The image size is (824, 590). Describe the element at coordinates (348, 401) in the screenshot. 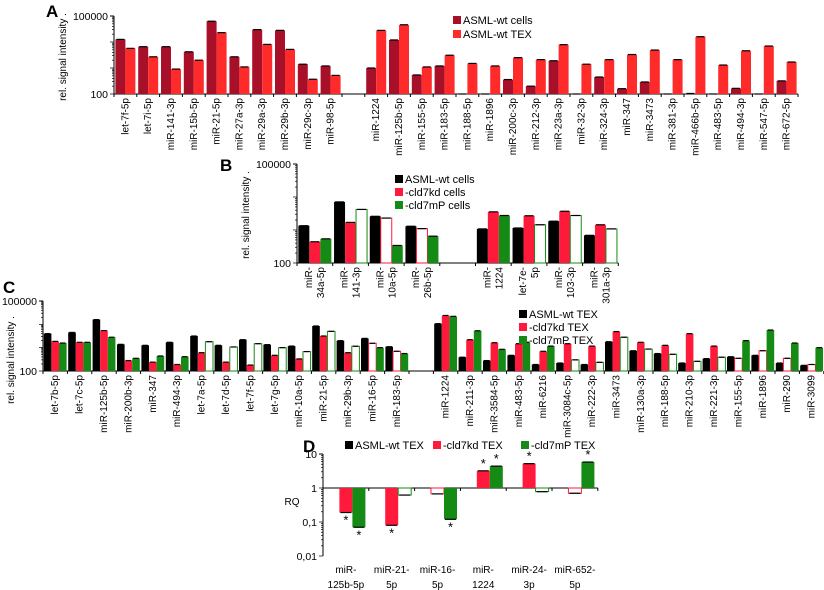

I see `x-tick-label: miR-29b-3p` at that location.